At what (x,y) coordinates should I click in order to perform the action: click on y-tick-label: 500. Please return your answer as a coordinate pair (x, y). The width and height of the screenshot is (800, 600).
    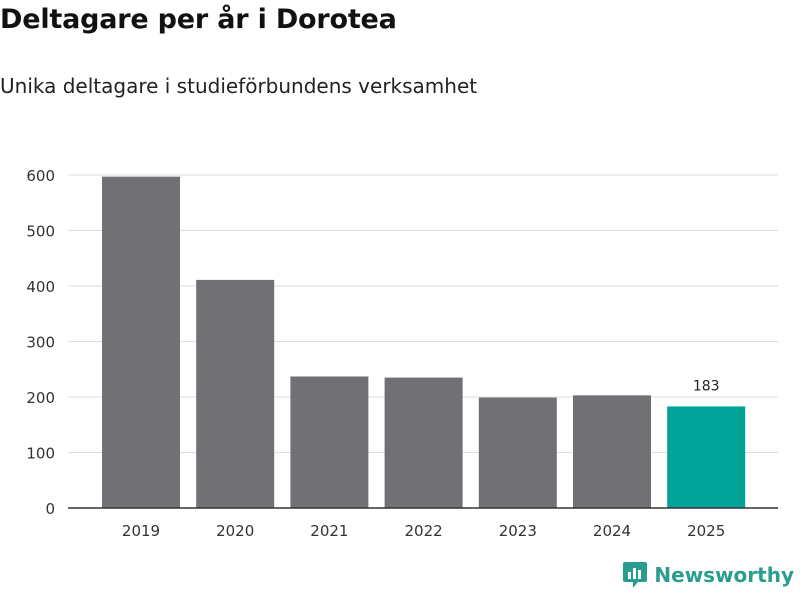
    Looking at the image, I should click on (40, 232).